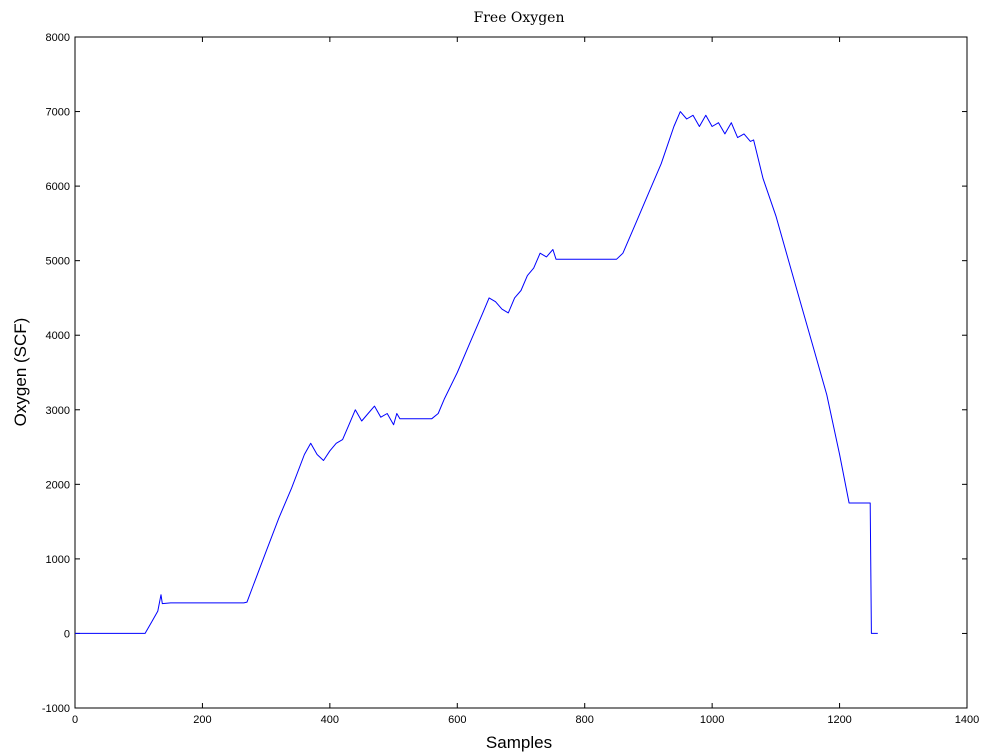  I want to click on x-tick-label: 400, so click(330, 720).